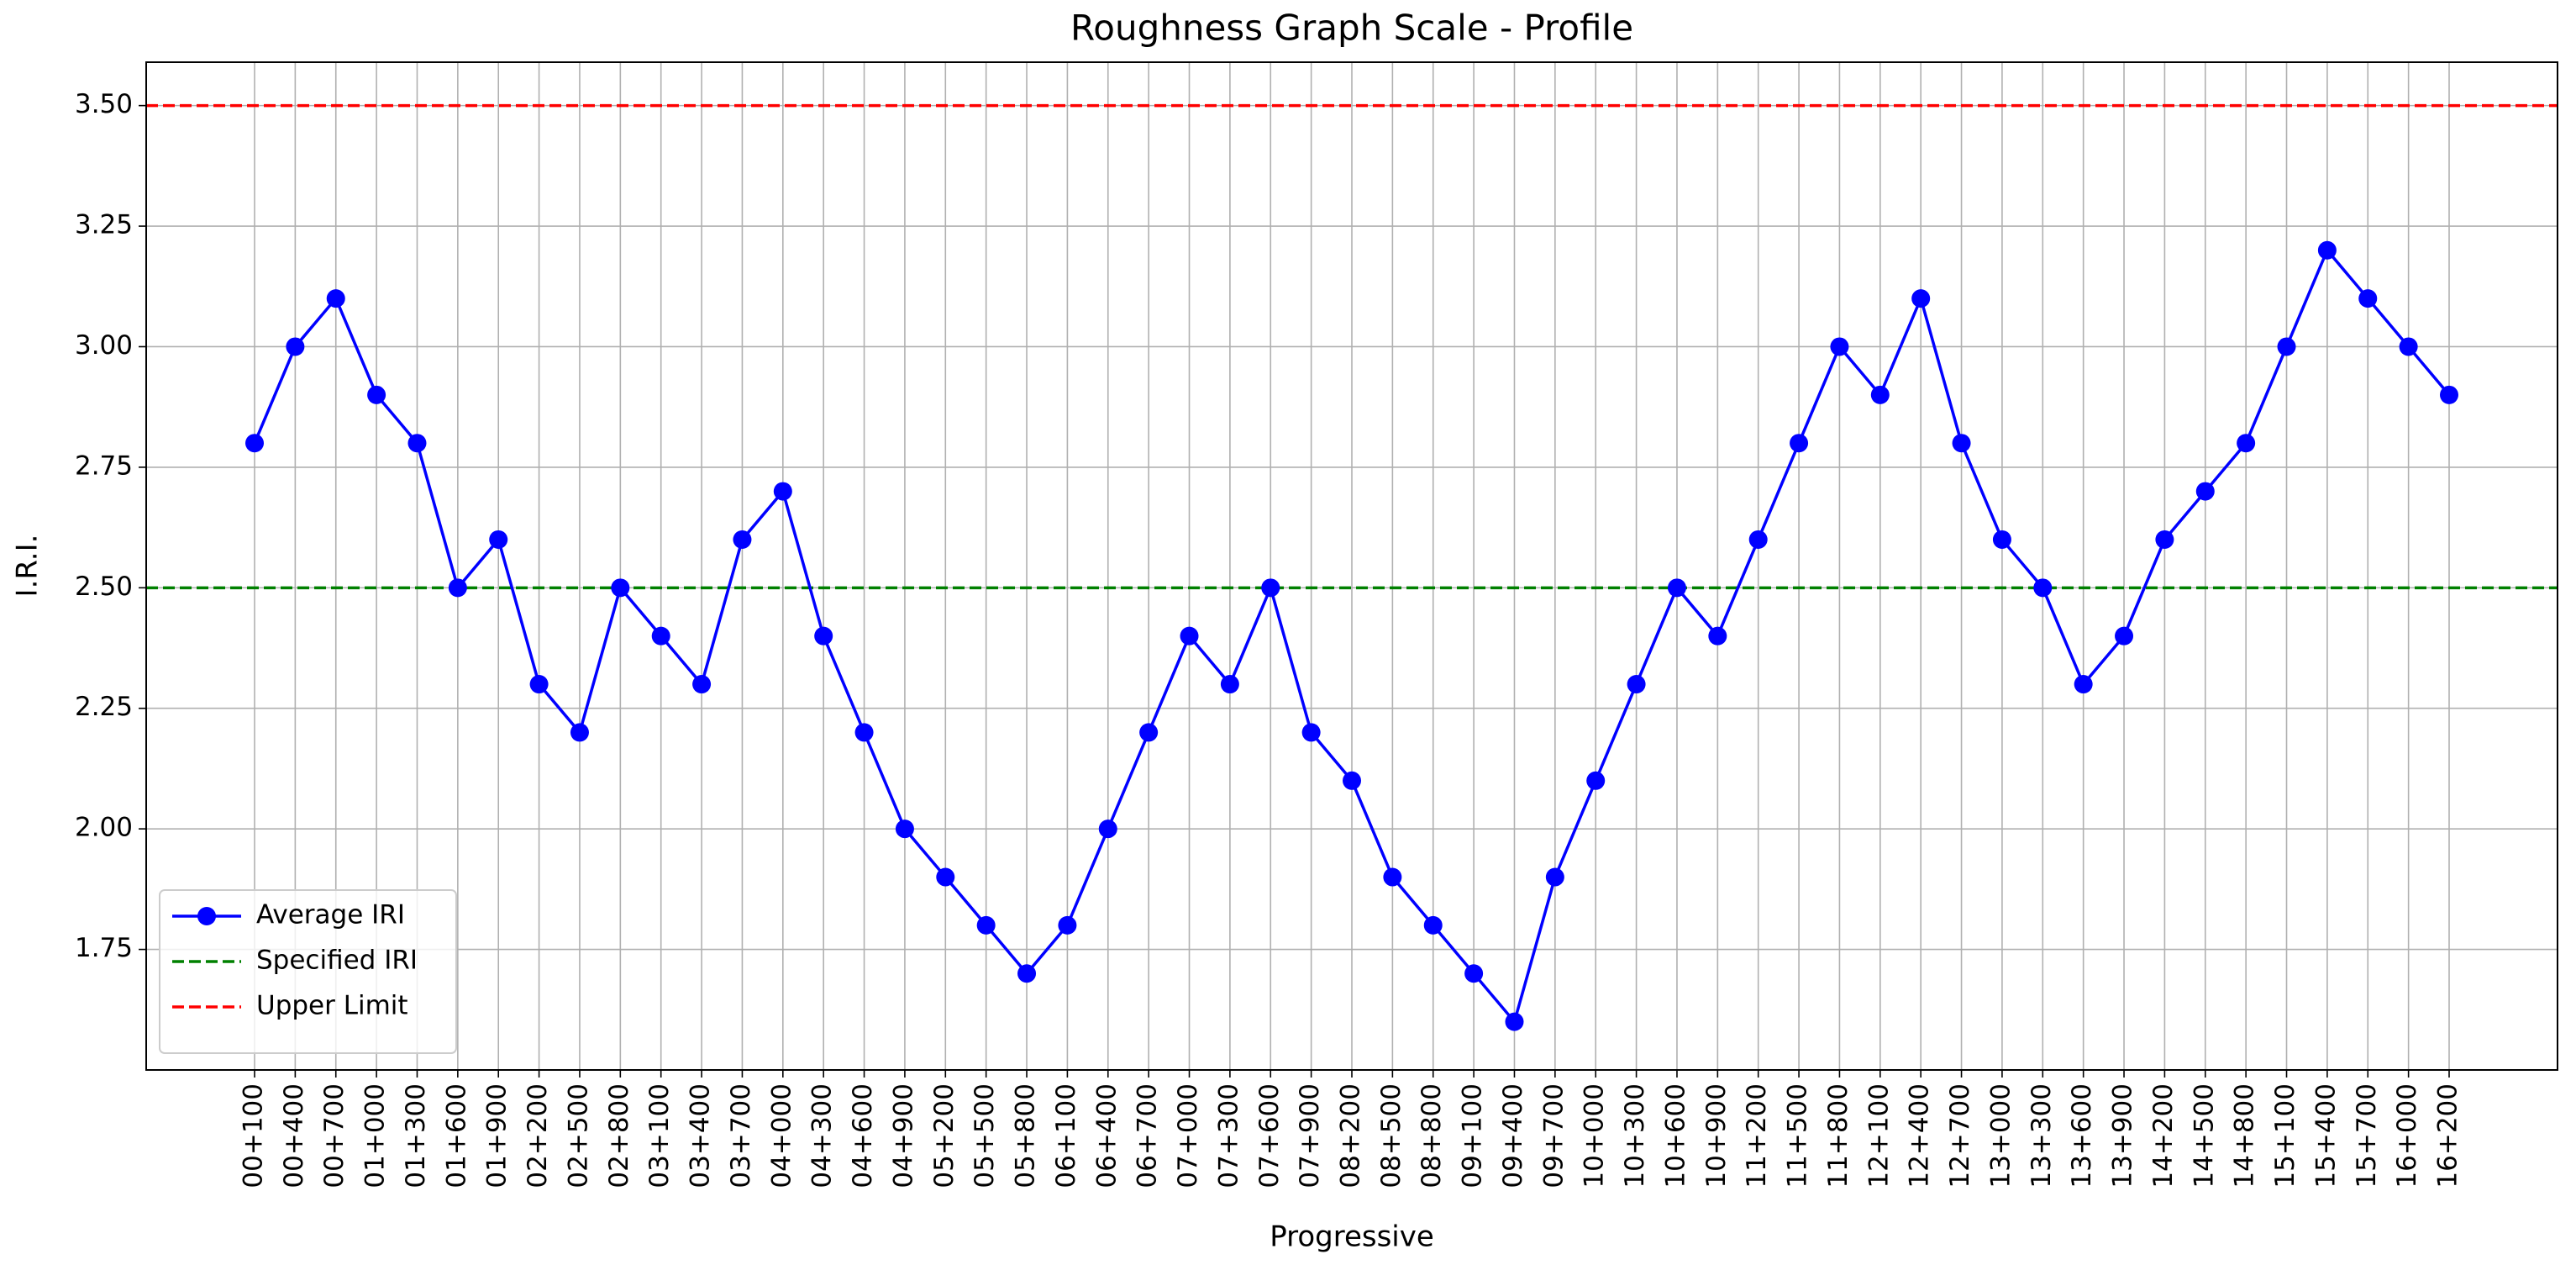 This screenshot has width=2576, height=1270. What do you see at coordinates (1798, 1136) in the screenshot?
I see `x-tick-label: 11+500` at bounding box center [1798, 1136].